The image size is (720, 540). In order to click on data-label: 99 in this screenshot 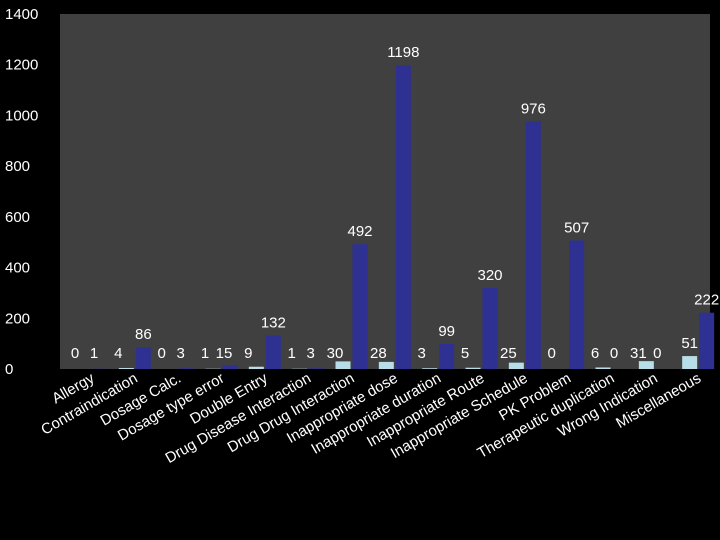, I will do `click(446, 331)`.